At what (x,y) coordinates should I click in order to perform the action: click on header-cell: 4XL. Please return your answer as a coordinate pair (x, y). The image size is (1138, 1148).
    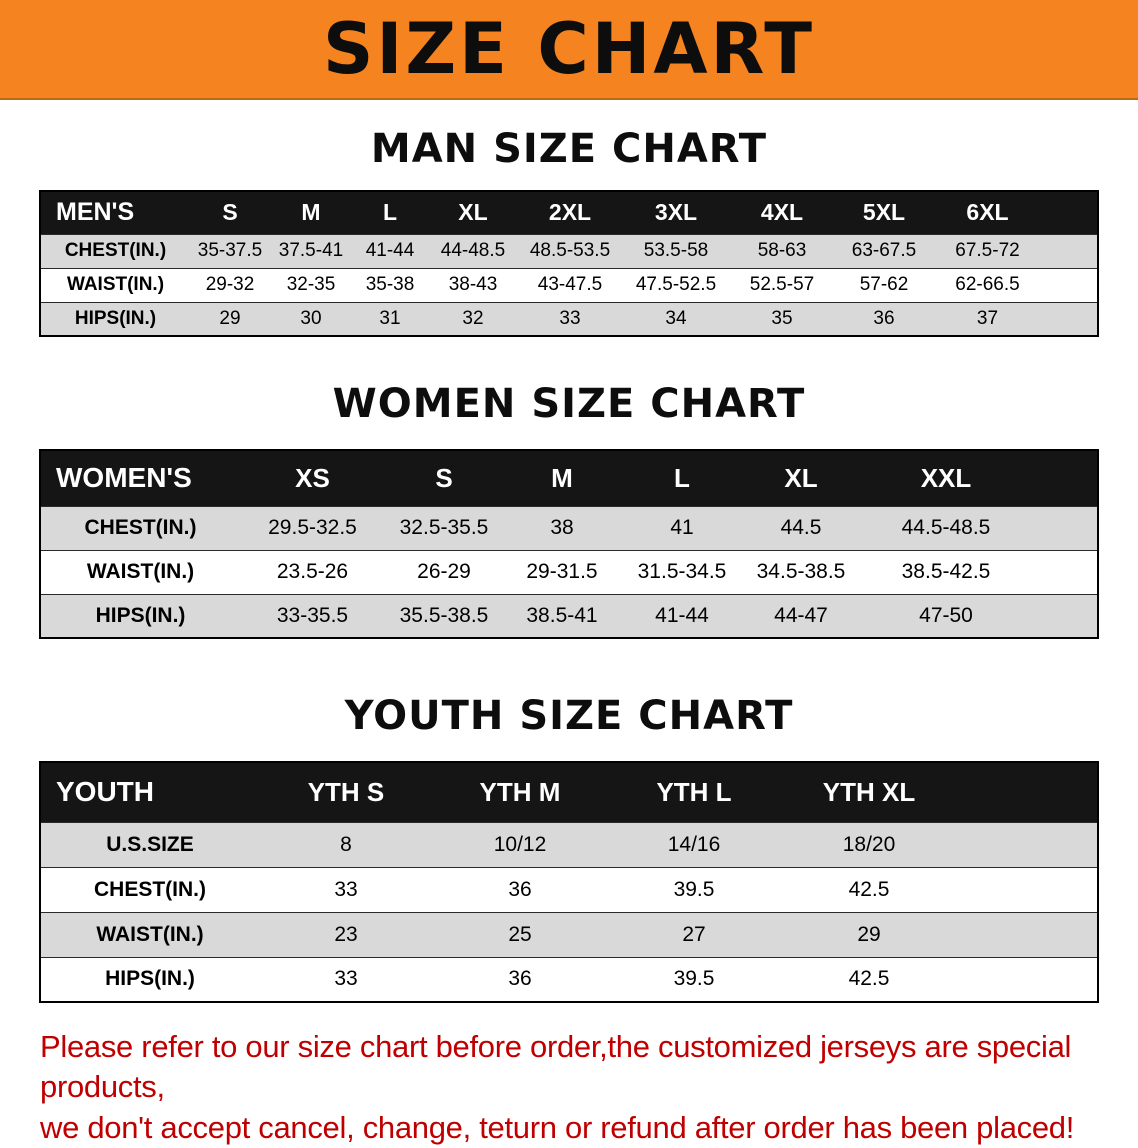
    Looking at the image, I should click on (782, 213).